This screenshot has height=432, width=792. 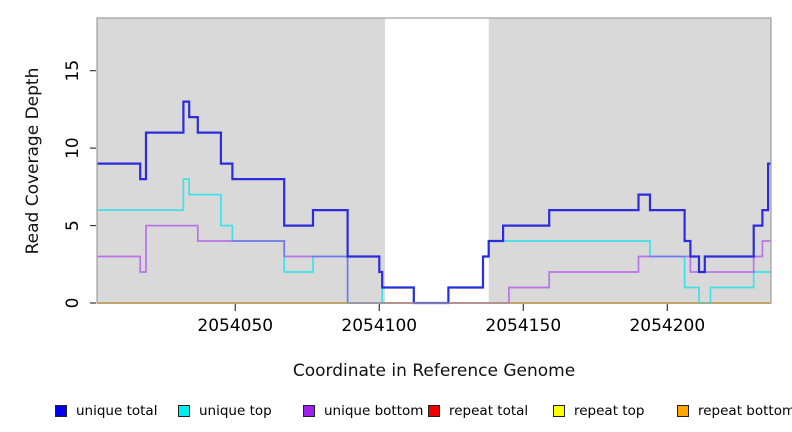 What do you see at coordinates (745, 411) in the screenshot?
I see `legend-label: repeat bottom` at bounding box center [745, 411].